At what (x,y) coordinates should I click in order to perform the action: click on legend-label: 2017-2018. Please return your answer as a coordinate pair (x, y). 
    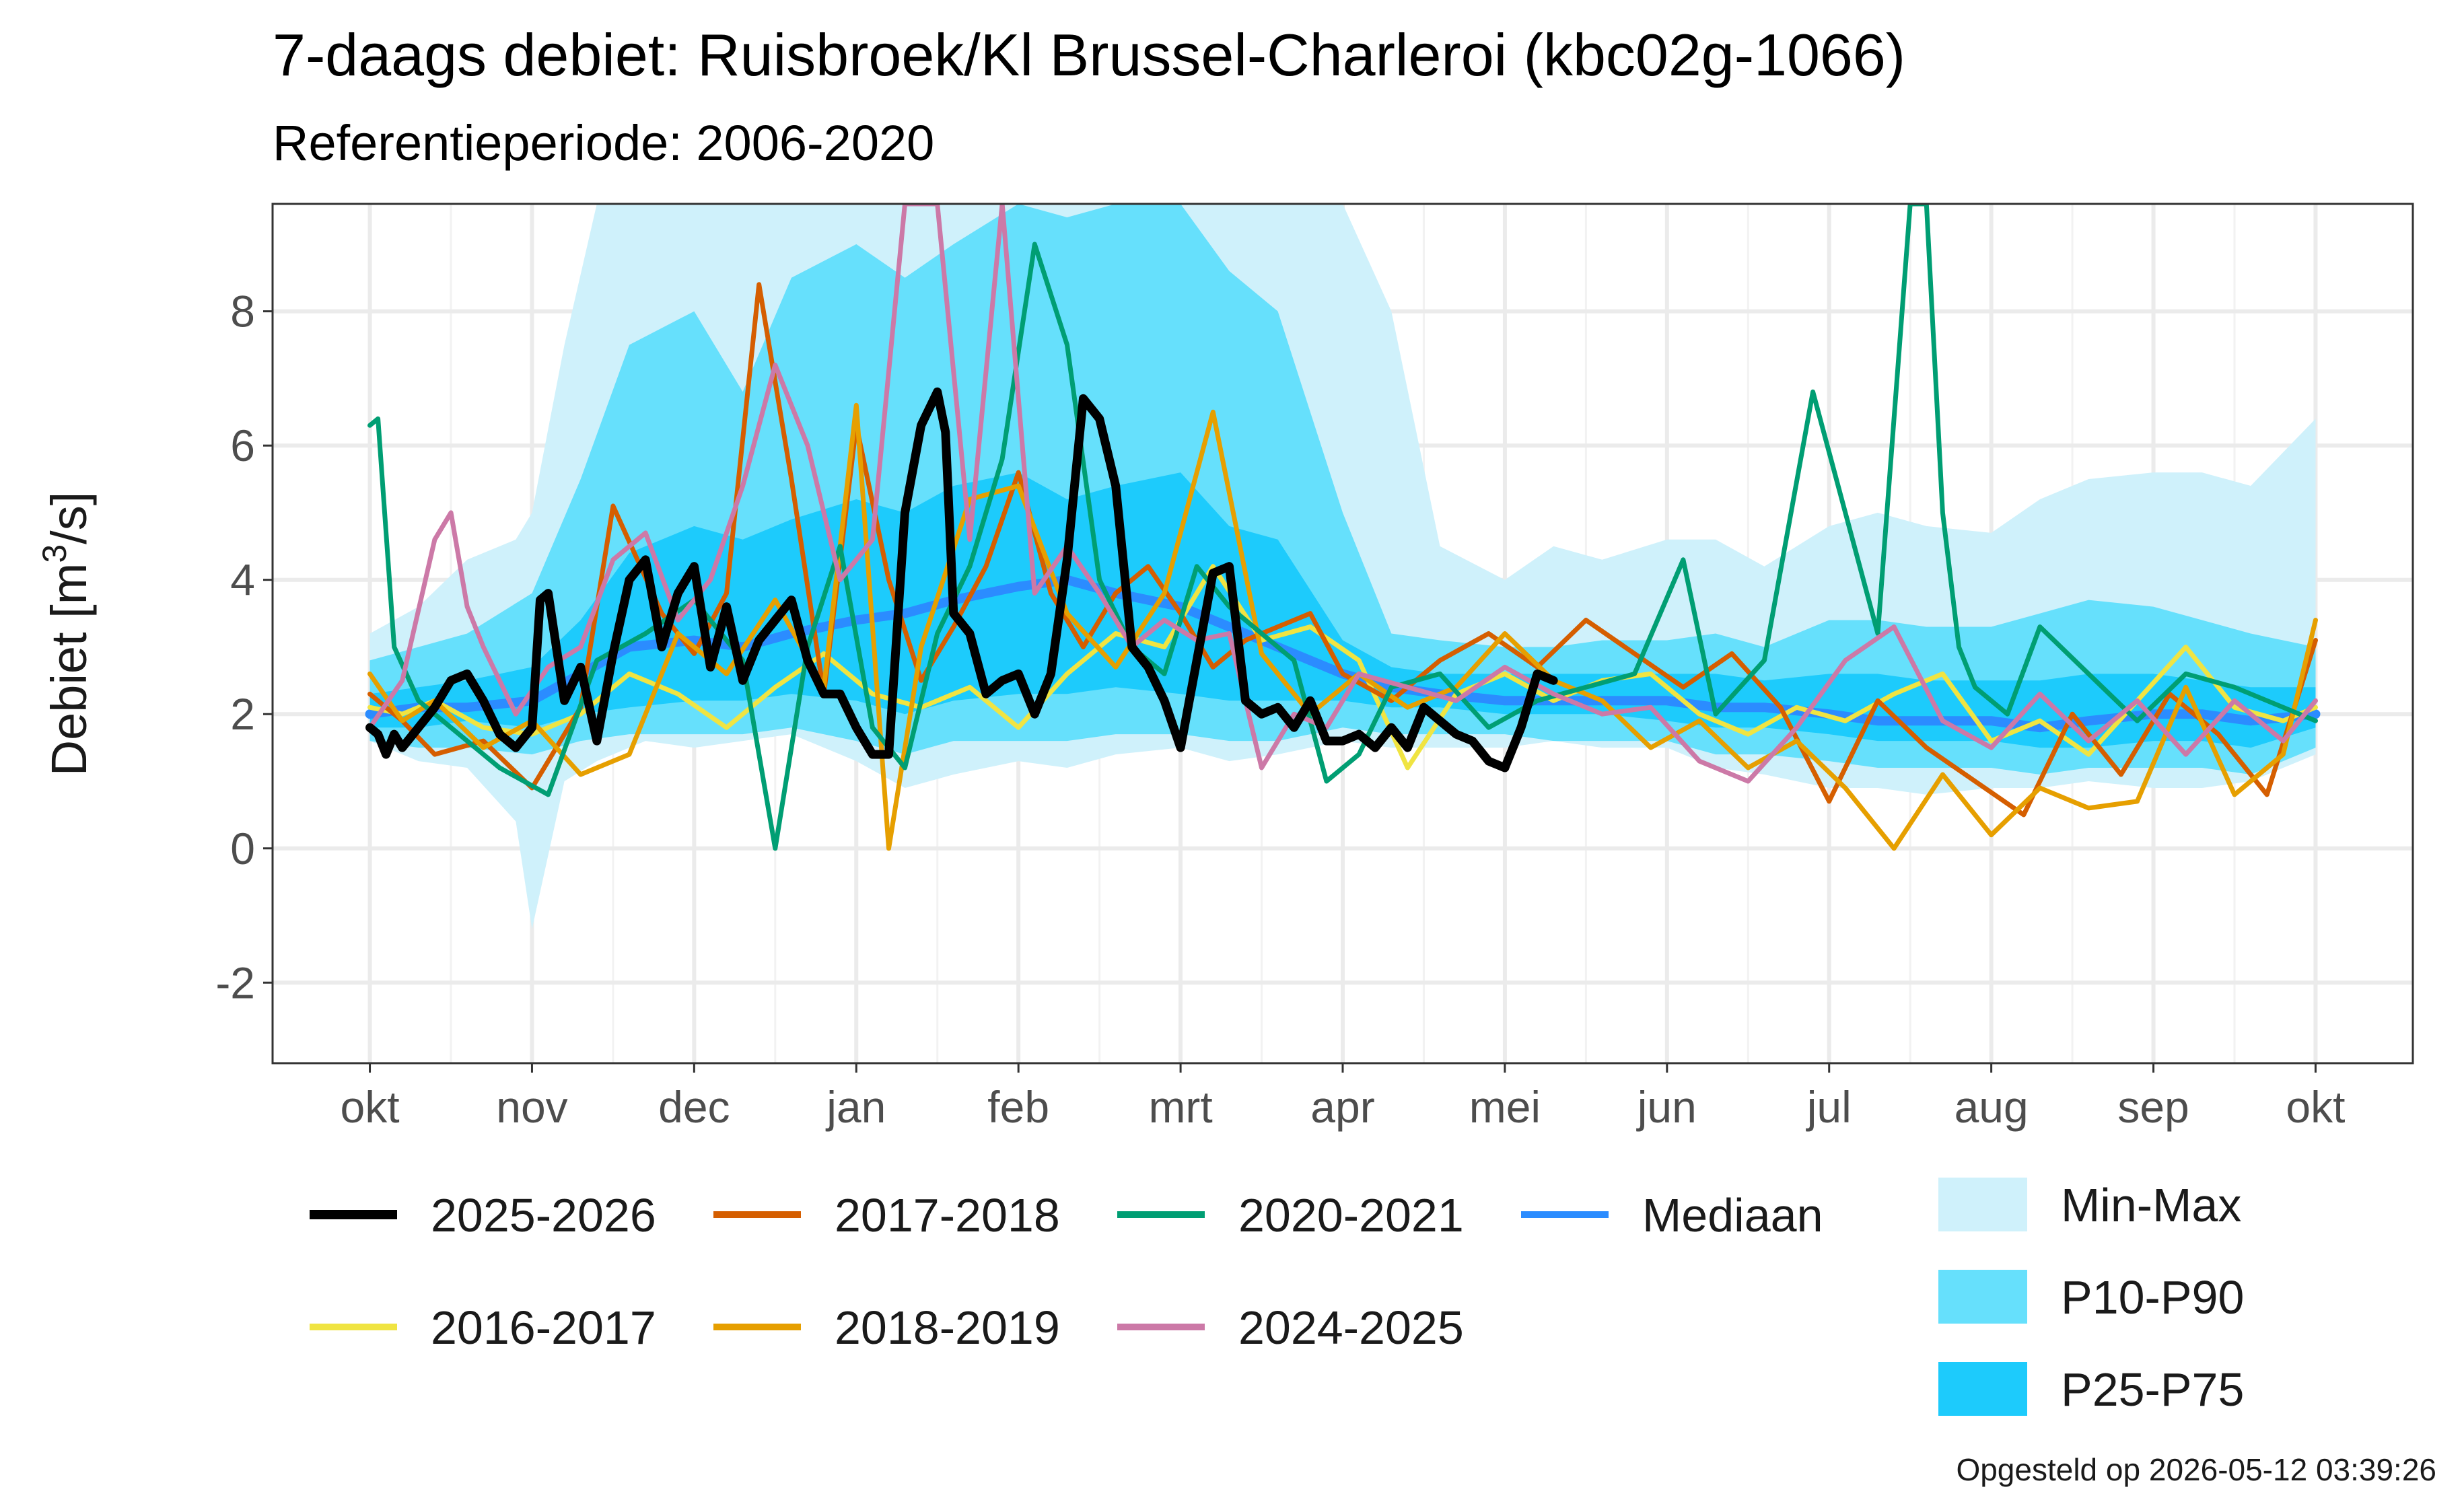
    Looking at the image, I should click on (948, 1215).